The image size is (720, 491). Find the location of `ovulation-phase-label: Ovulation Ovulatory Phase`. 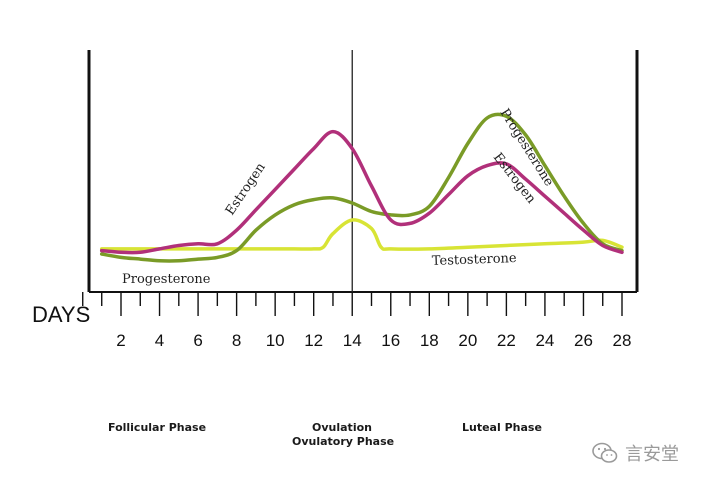

ovulation-phase-label: Ovulation Ovulatory Phase is located at coordinates (343, 435).